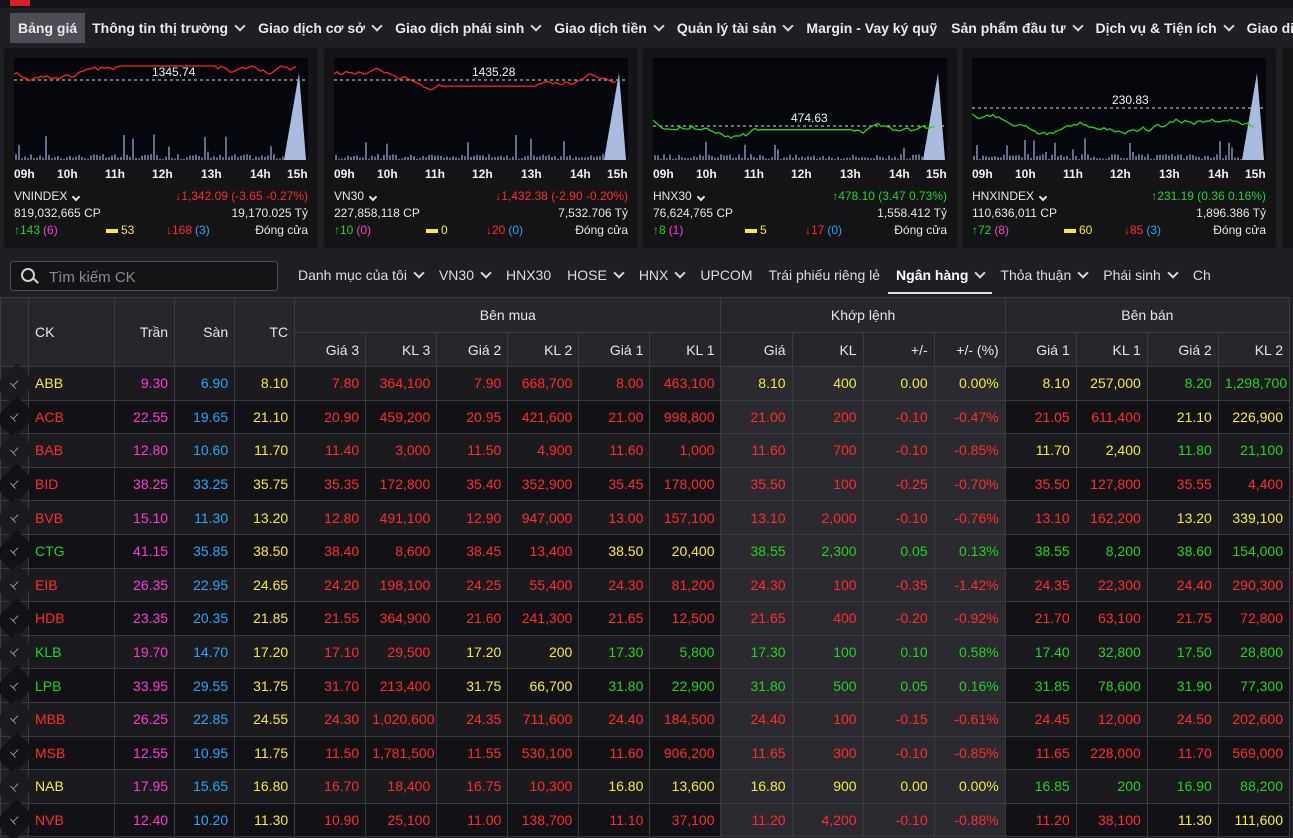 The width and height of the screenshot is (1293, 838). I want to click on menu-item-6: Margin - Vay ký quỹ, so click(871, 28).